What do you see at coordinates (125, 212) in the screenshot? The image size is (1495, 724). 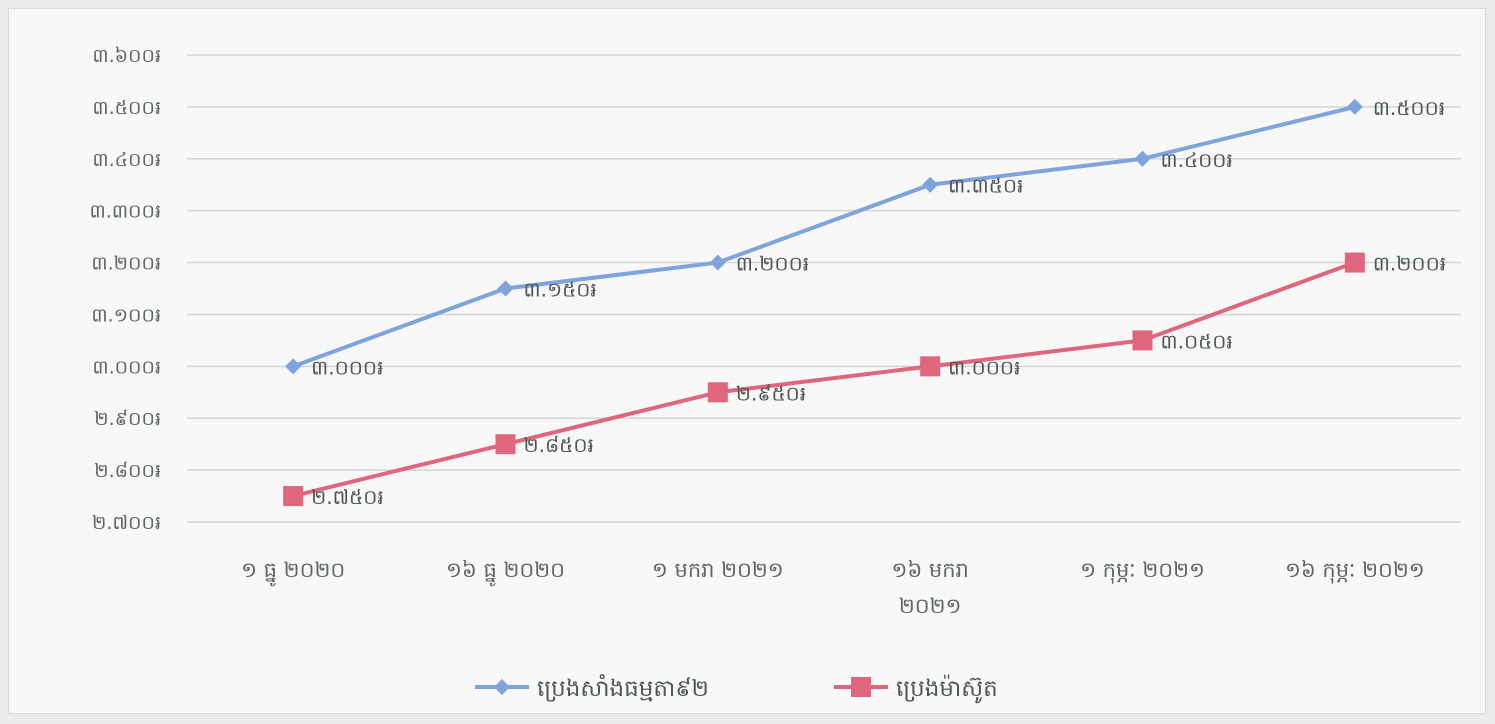 I see `y-tick-label: ៣.៣០០៛` at bounding box center [125, 212].